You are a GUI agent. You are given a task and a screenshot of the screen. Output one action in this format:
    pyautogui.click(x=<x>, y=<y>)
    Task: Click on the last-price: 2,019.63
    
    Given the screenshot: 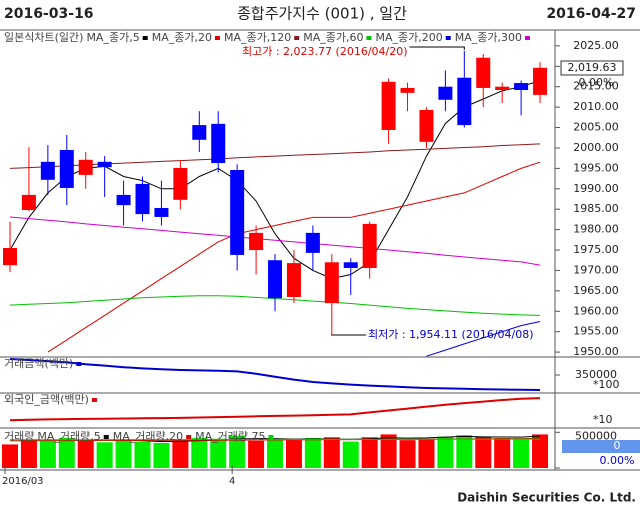 What is the action you would take?
    pyautogui.click(x=592, y=67)
    